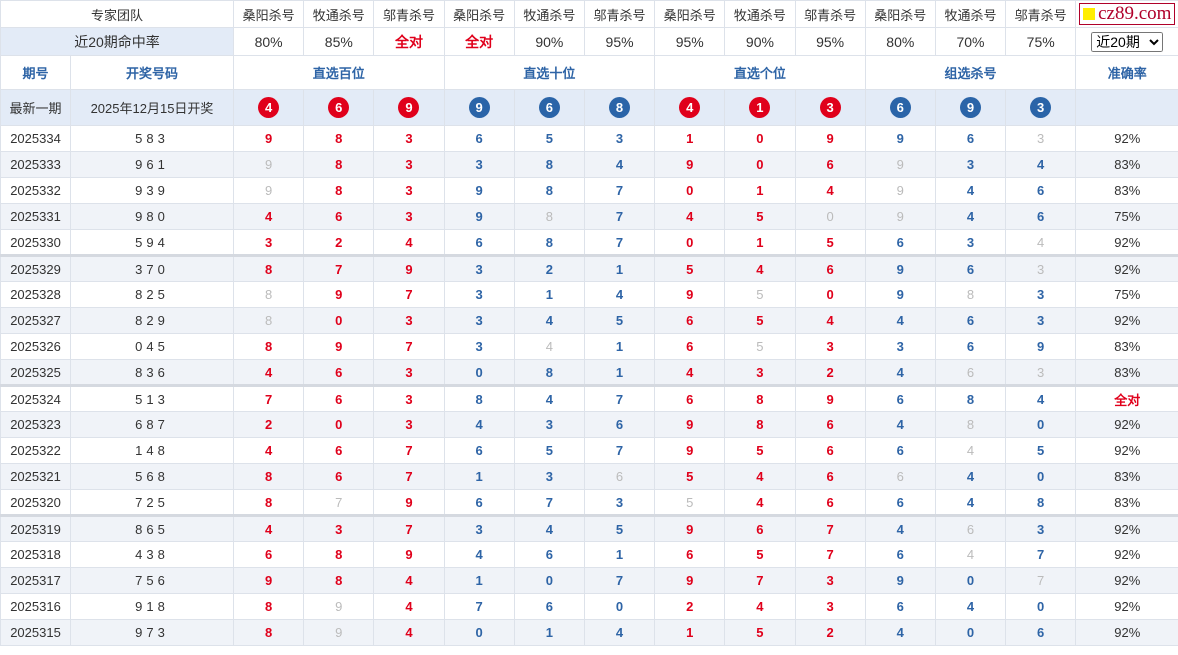 The image size is (1178, 655). I want to click on draw-number: 829, so click(152, 320).